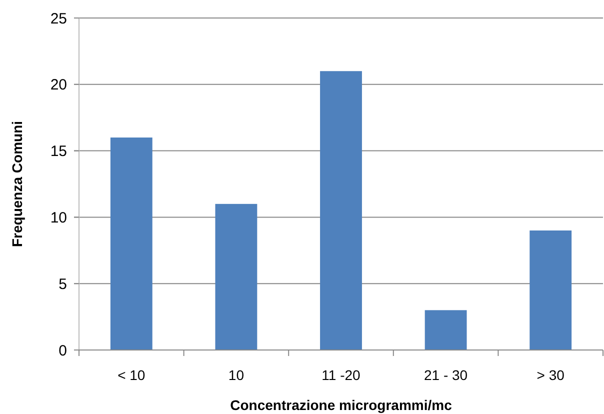 The height and width of the screenshot is (414, 604). What do you see at coordinates (58, 151) in the screenshot?
I see `y-tick-label: 15` at bounding box center [58, 151].